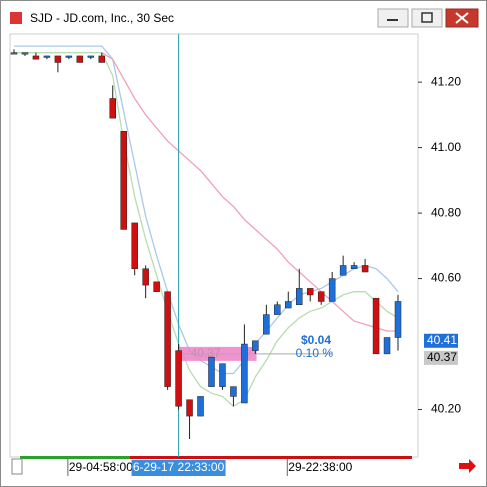 The width and height of the screenshot is (487, 487). I want to click on crosshair-time-box, so click(178, 468).